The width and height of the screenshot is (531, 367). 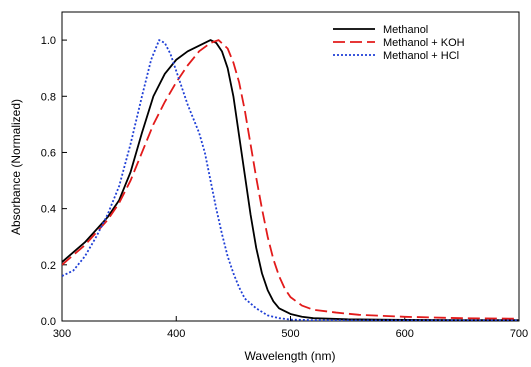 I want to click on x-tick-label: 700, so click(x=519, y=334).